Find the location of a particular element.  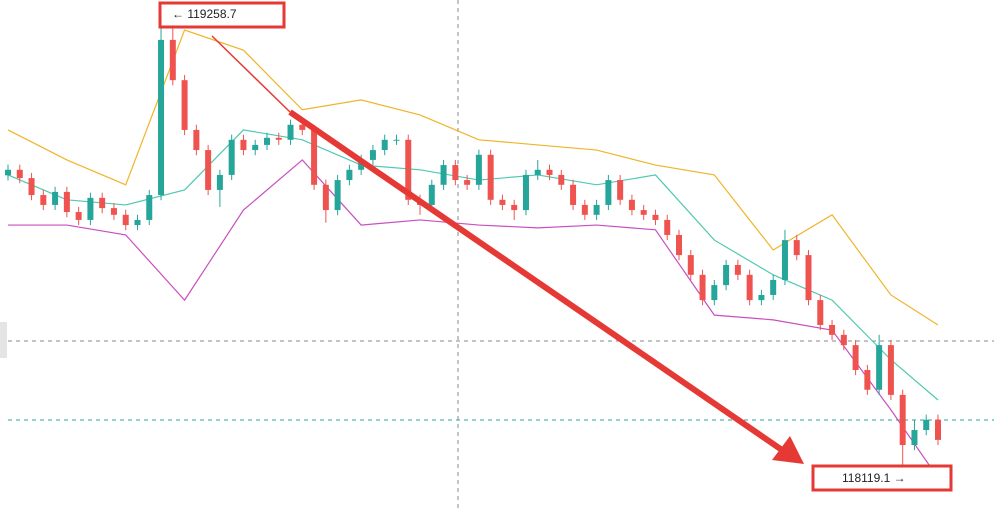

arrow-head is located at coordinates (788, 450).